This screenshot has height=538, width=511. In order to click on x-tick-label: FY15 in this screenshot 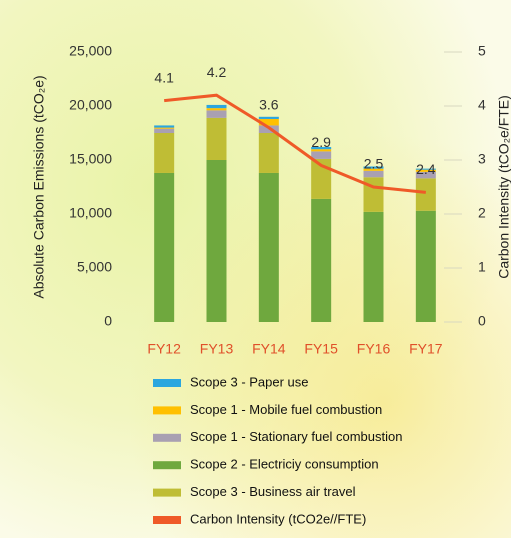, I will do `click(321, 349)`.